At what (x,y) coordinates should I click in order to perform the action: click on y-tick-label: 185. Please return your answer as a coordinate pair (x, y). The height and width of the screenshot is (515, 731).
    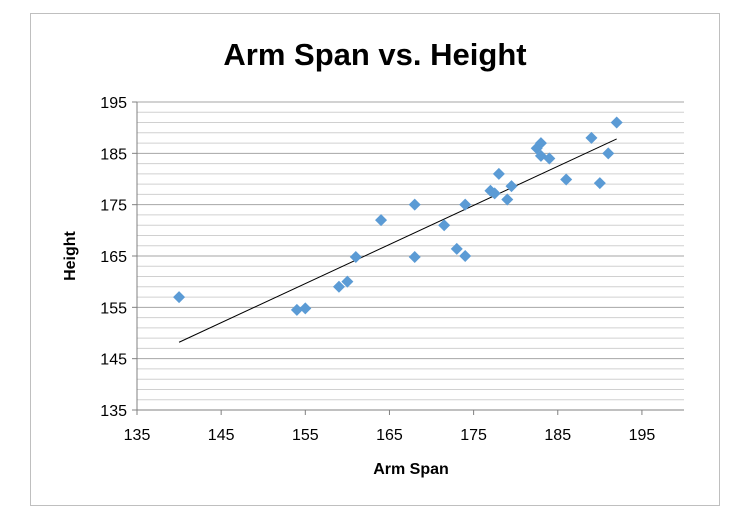
    Looking at the image, I should click on (113, 154).